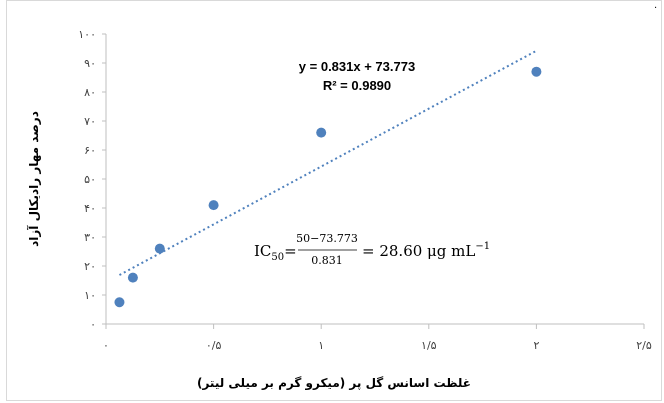  Describe the element at coordinates (290, 251) in the screenshot. I see `ic50-equals: =` at that location.